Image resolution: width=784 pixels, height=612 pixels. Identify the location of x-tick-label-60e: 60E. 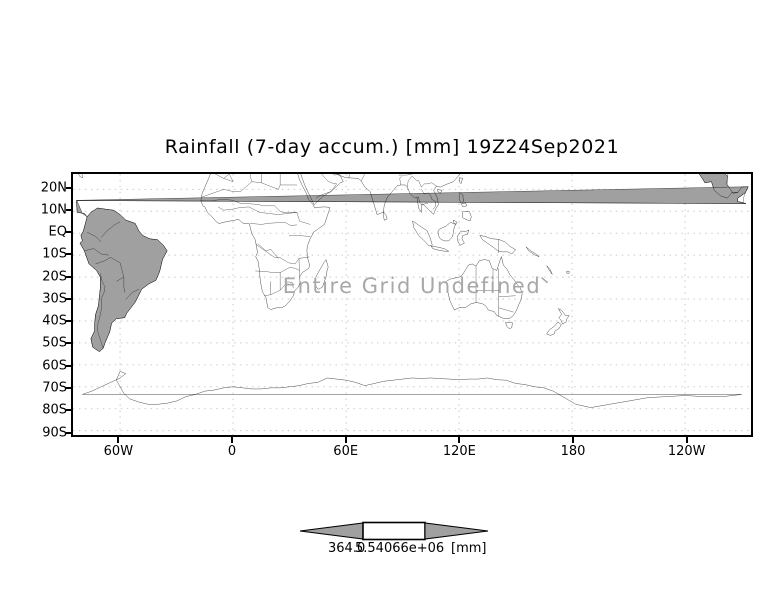
(346, 451).